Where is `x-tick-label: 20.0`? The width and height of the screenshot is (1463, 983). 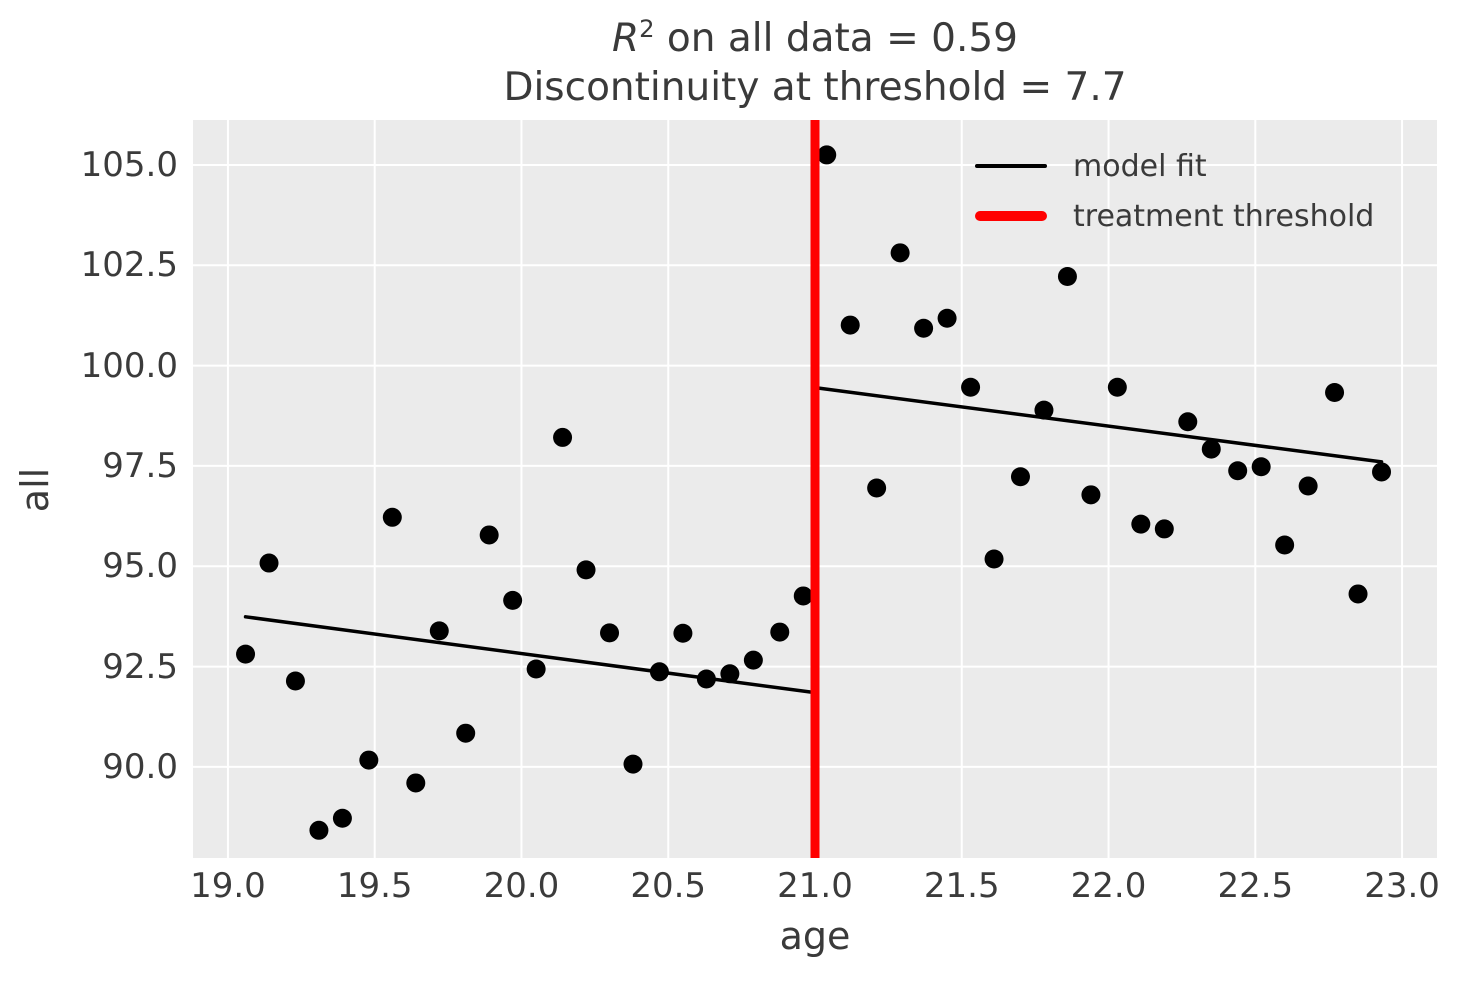
x-tick-label: 20.0 is located at coordinates (521, 886).